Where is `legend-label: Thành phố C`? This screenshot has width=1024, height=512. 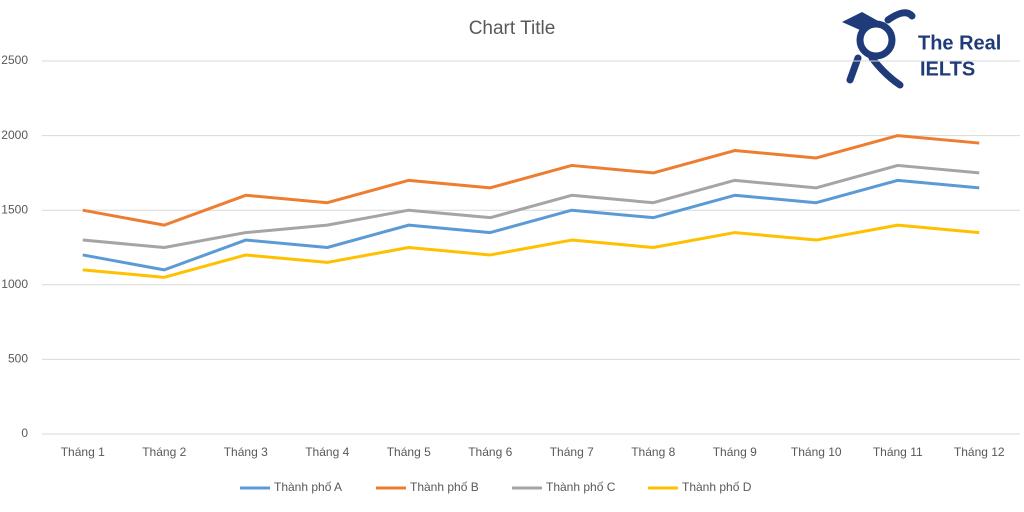
legend-label: Thành phố C is located at coordinates (581, 487).